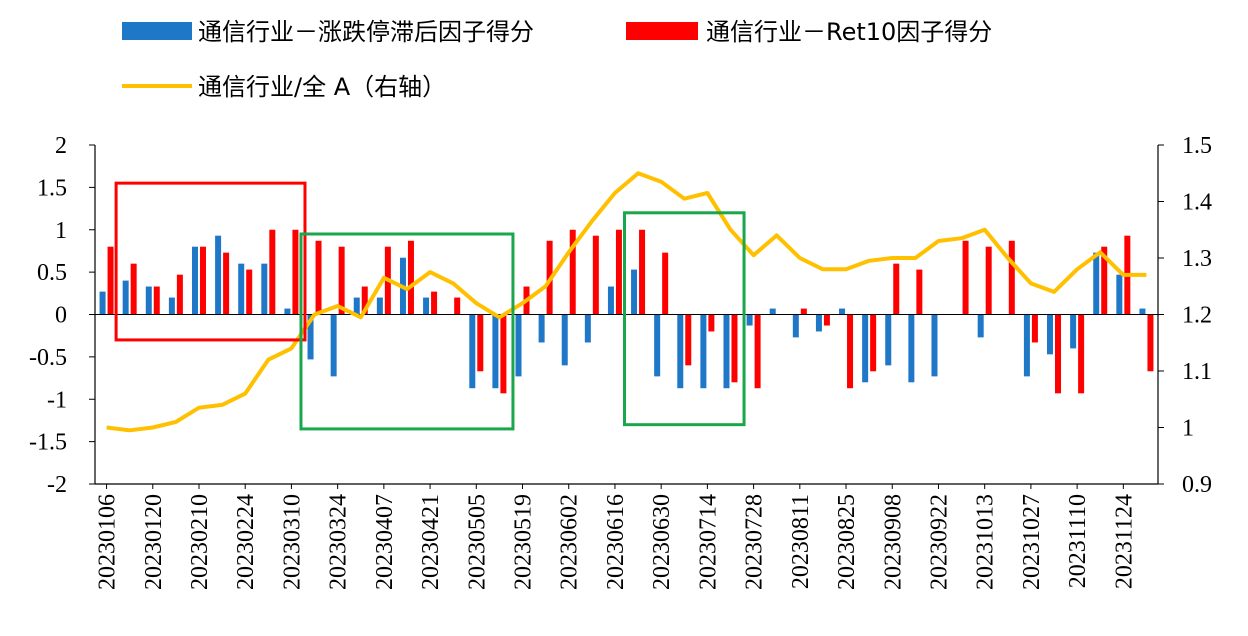 The height and width of the screenshot is (636, 1248). I want to click on left-tick-label: 0, so click(61, 316).